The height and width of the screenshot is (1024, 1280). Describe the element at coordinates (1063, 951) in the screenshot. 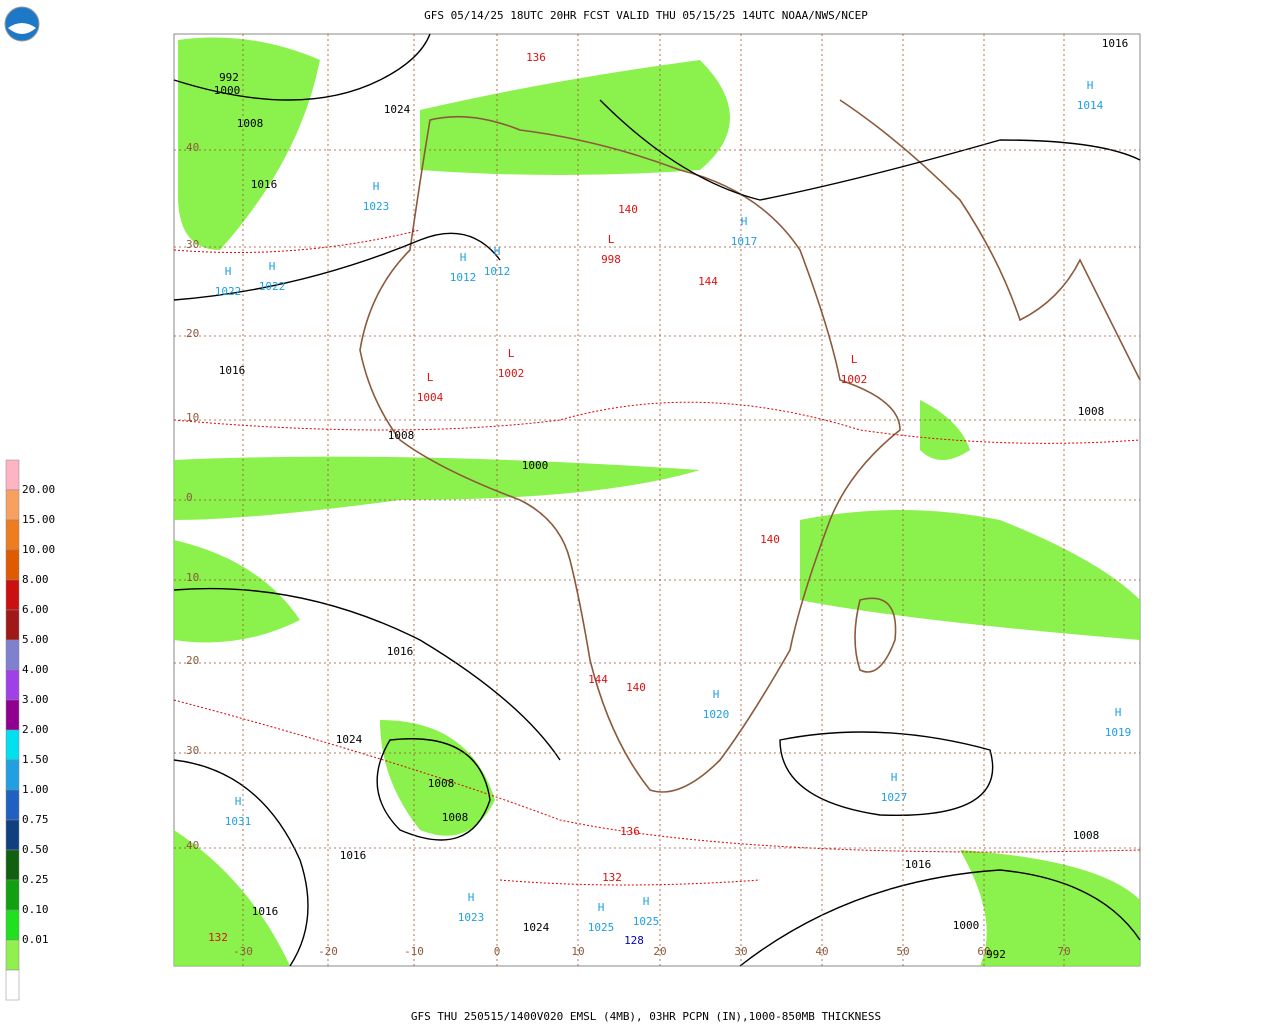

I see `lon-label: 70` at that location.